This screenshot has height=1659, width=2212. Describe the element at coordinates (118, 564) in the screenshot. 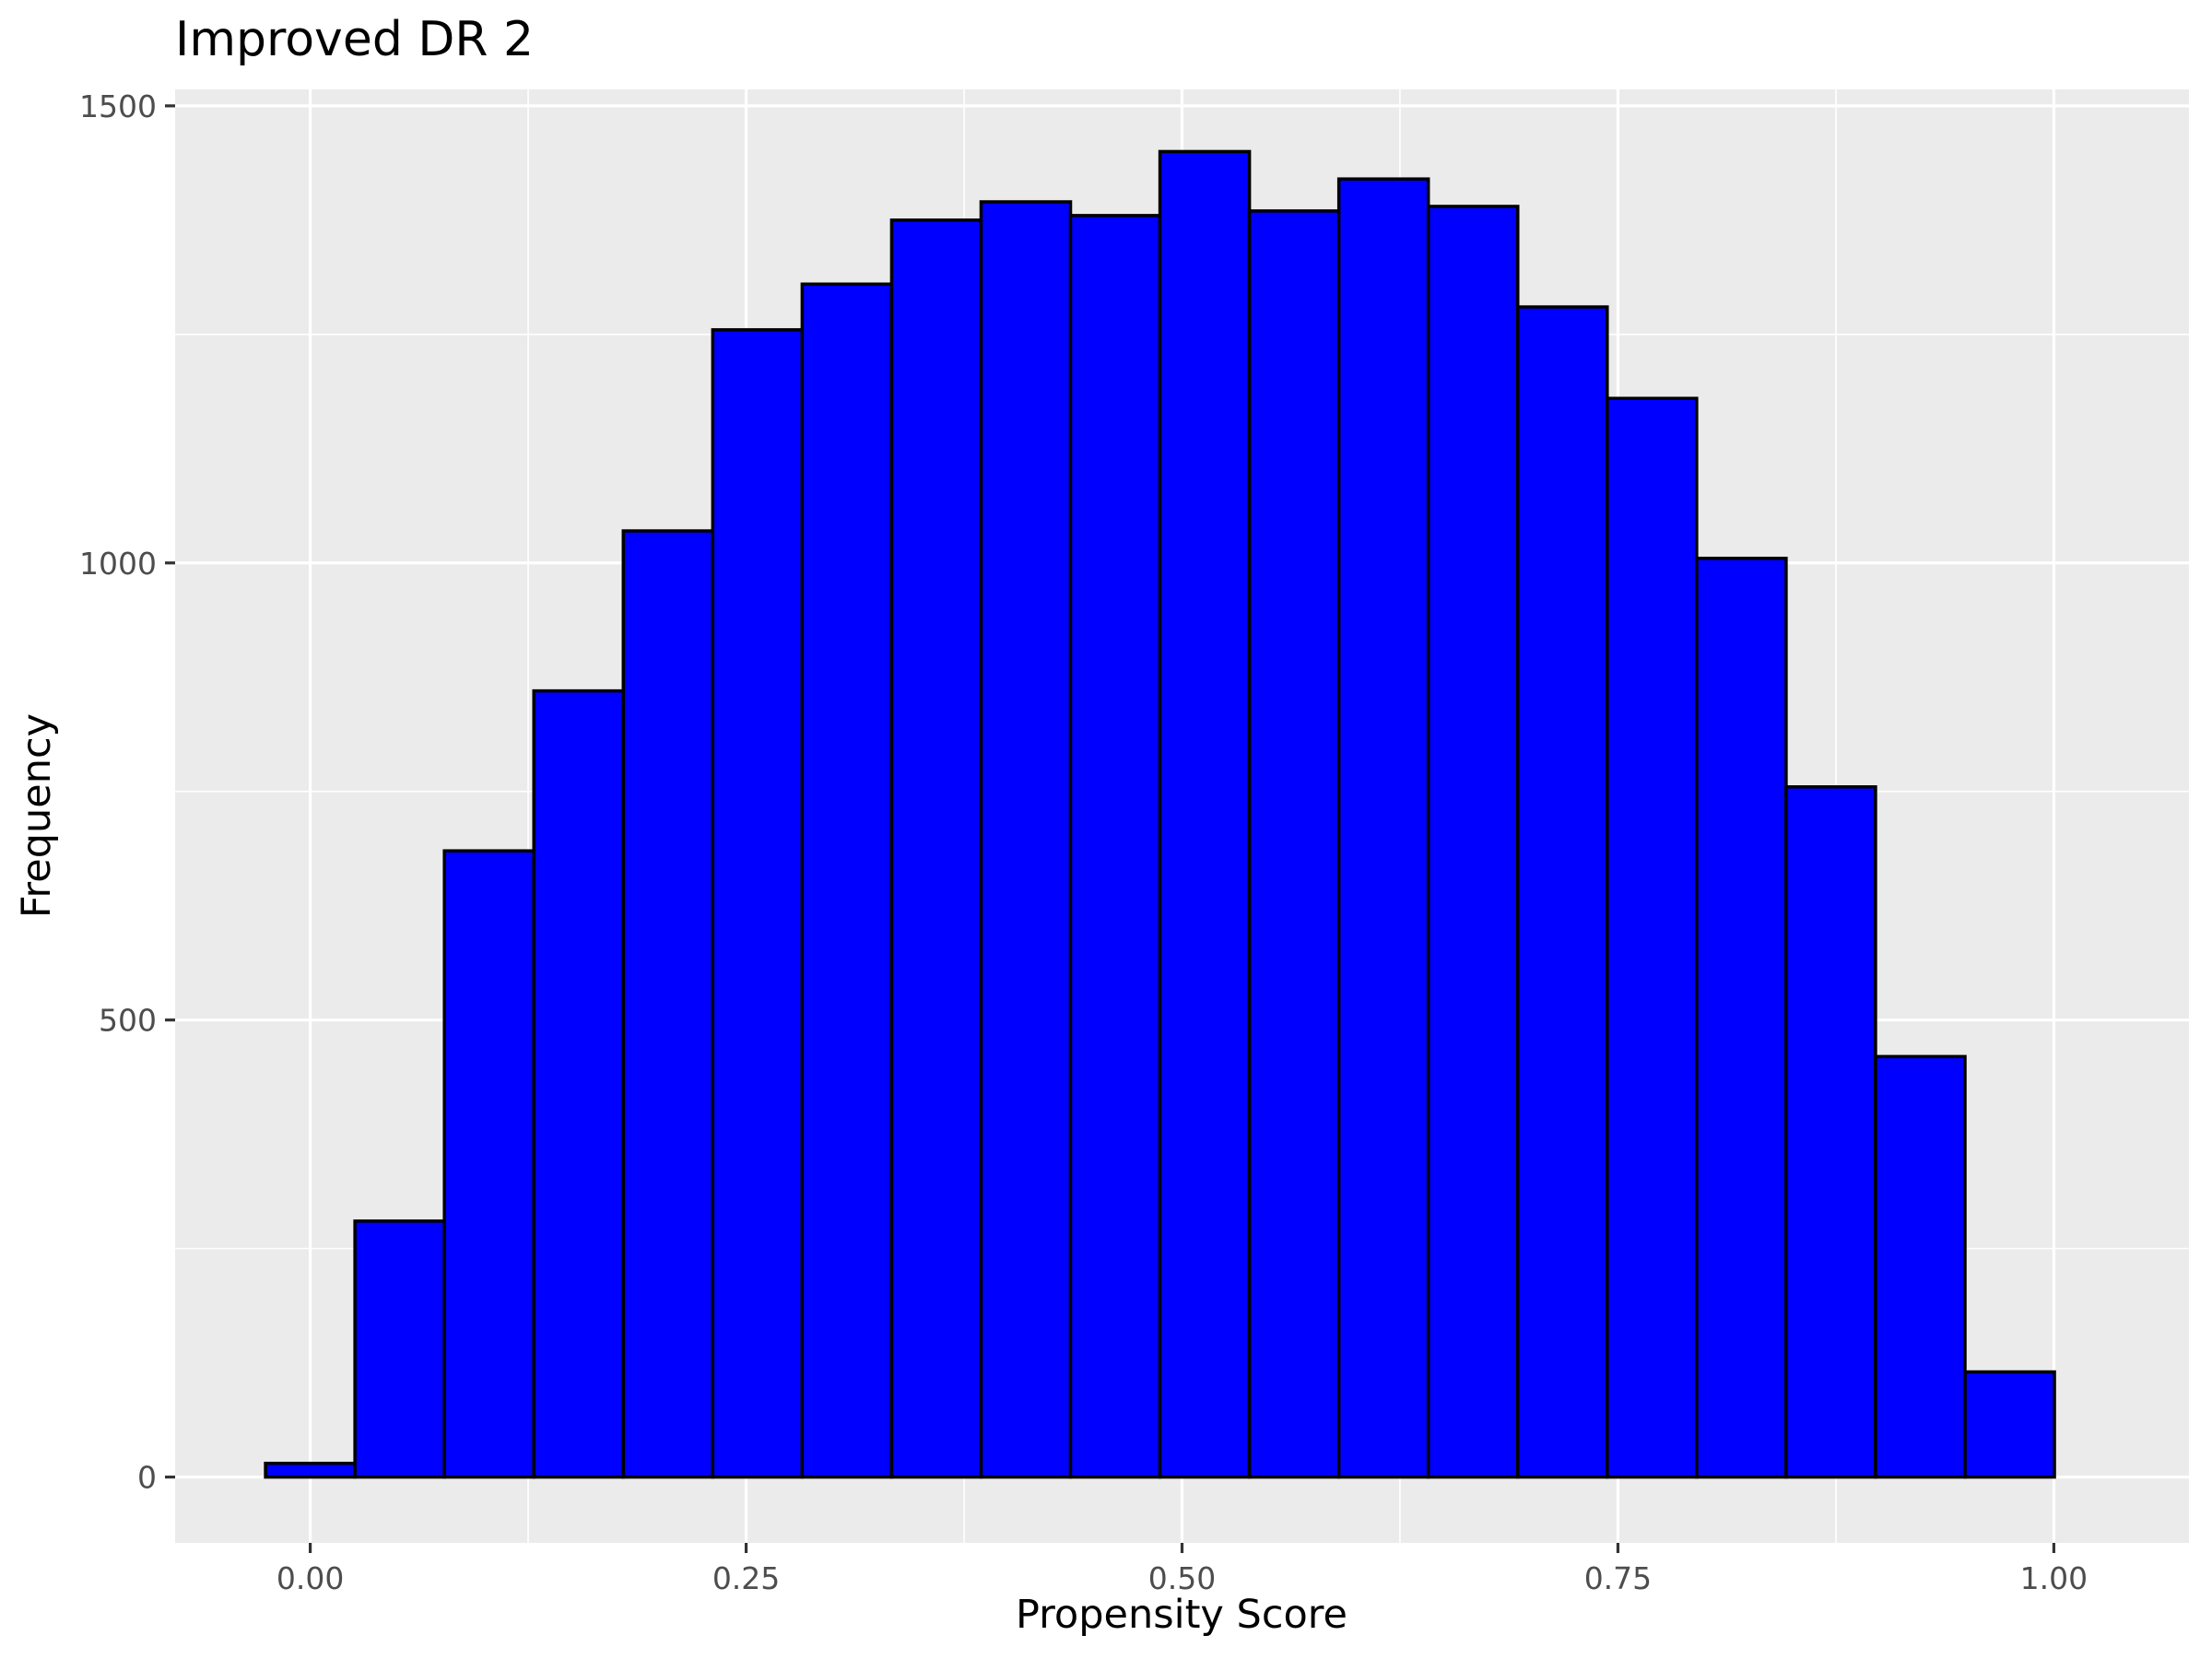

I see `y-tick-label: 1000` at that location.